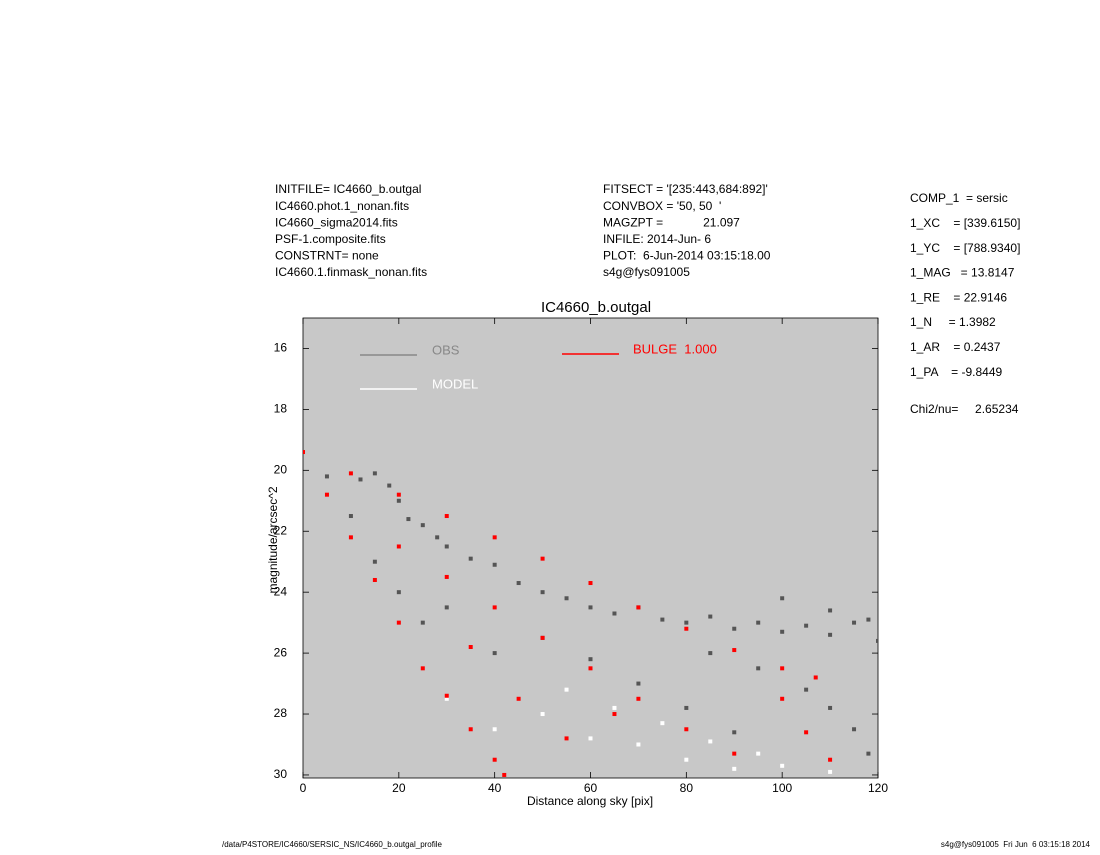 This screenshot has height=855, width=1100. Describe the element at coordinates (327, 256) in the screenshot. I see `header-left-line: CONSTRNT= none` at that location.